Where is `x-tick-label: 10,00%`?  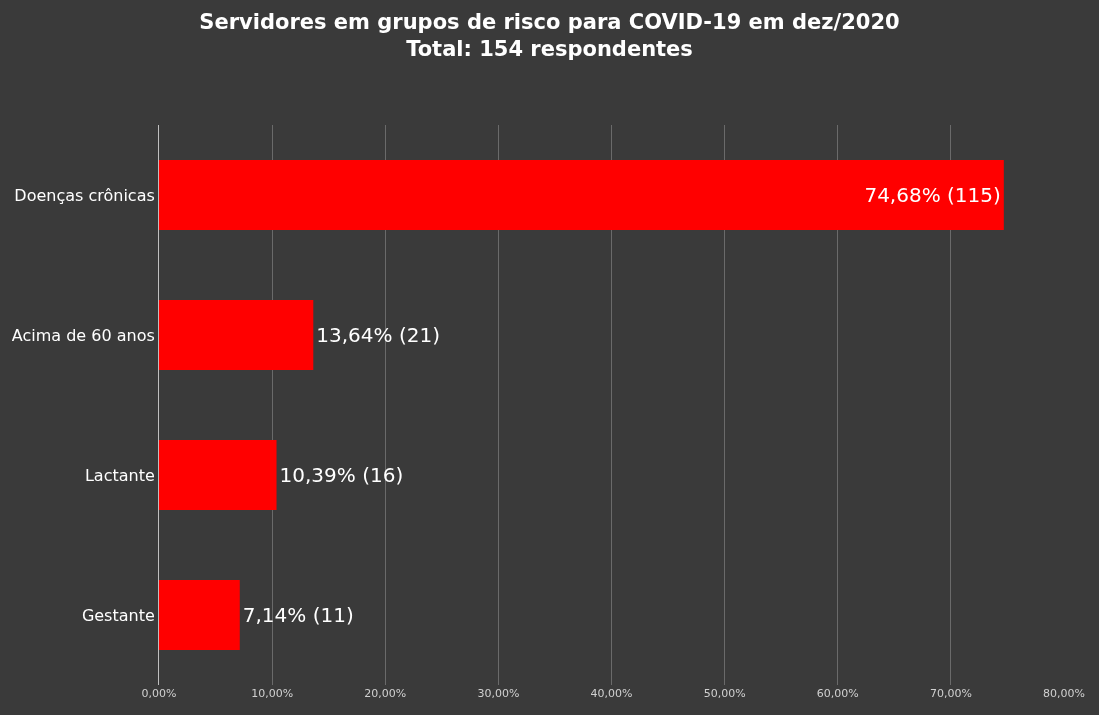
x-tick-label: 10,00% is located at coordinates (272, 693).